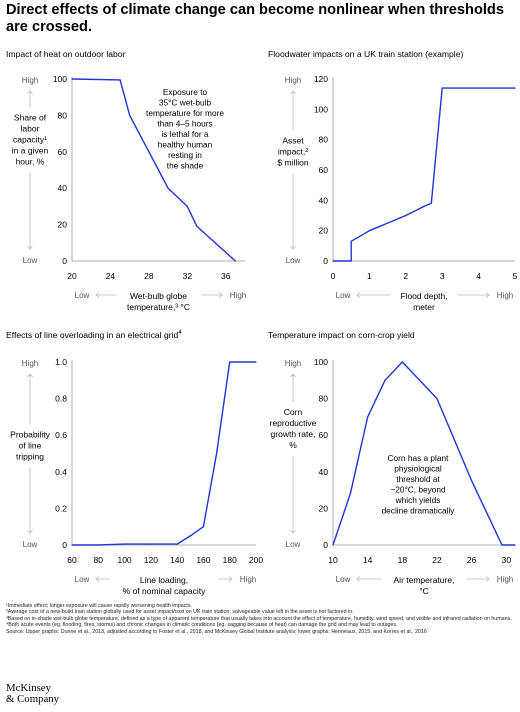  What do you see at coordinates (185, 103) in the screenshot?
I see `annotation-line: 35°C wet-bulb` at bounding box center [185, 103].